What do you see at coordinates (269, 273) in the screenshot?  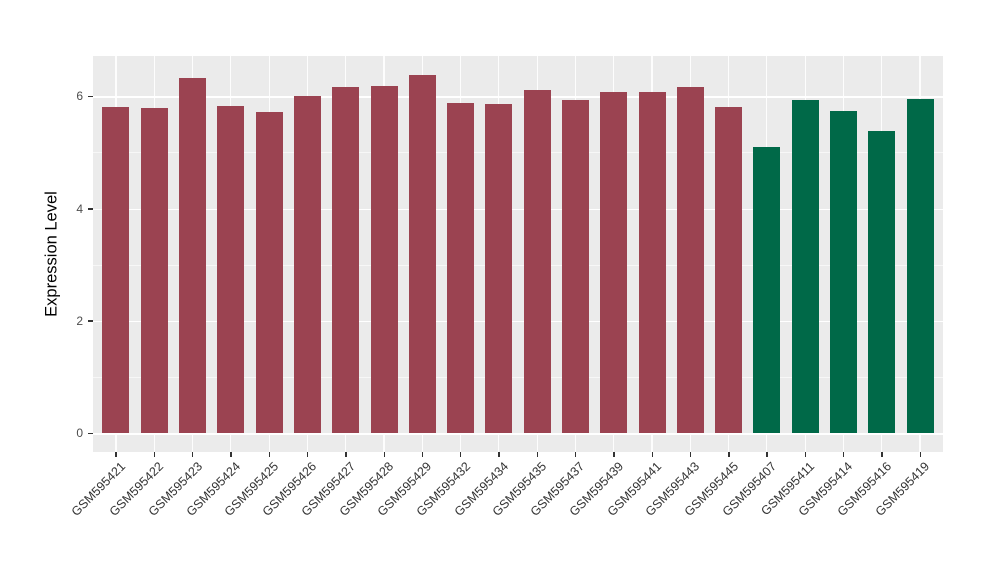 I see `bar-GSM595425` at bounding box center [269, 273].